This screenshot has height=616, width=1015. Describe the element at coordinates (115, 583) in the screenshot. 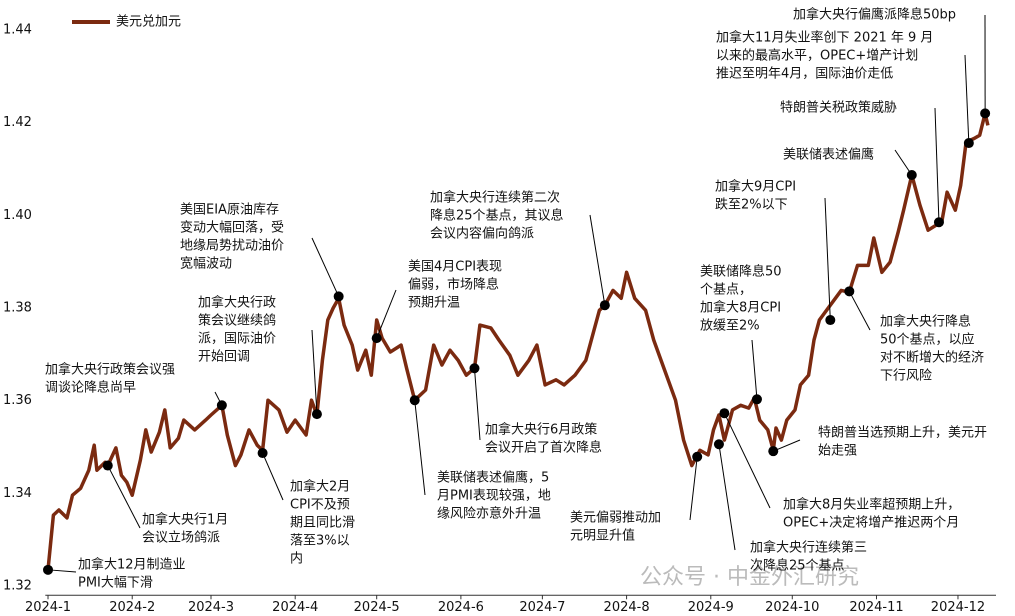

I see `annotation-text: PMI大幅下滑` at that location.